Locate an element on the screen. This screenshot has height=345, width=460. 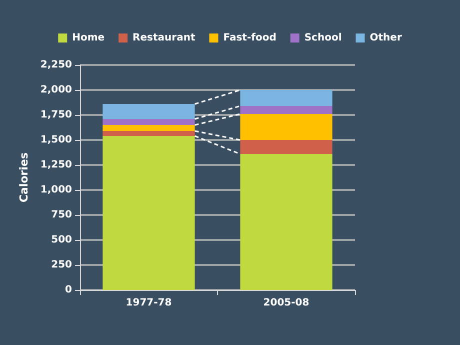
y-tick-label: 500 is located at coordinates (61, 240).